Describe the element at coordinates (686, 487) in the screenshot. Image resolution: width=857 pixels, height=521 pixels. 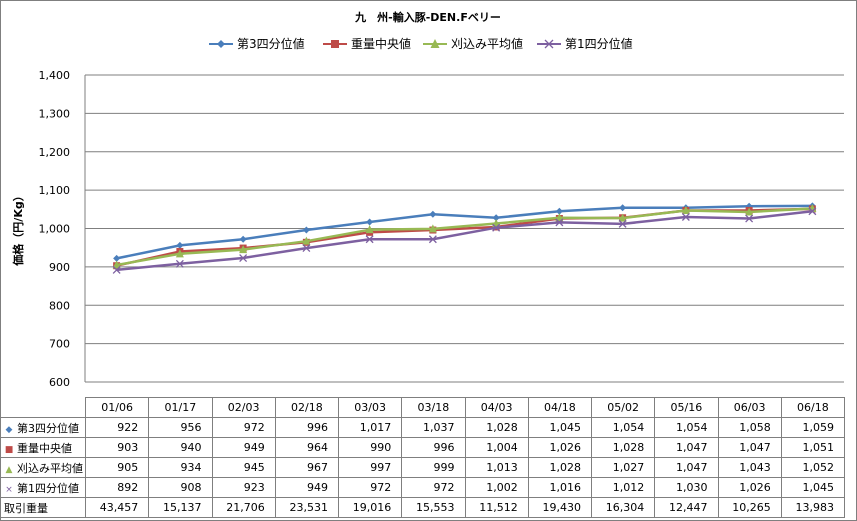
I see `data-label-3-9: 1,030` at that location.